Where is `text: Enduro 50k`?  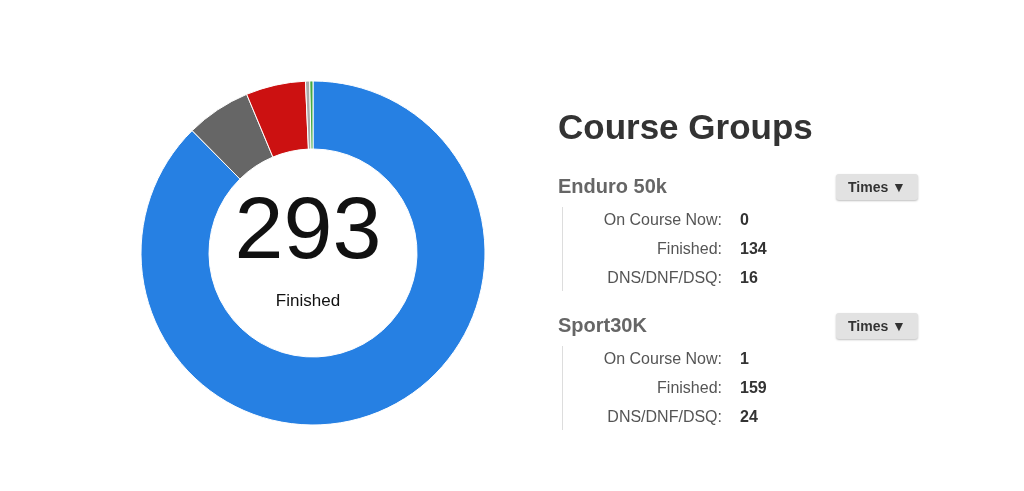
text: Enduro 50k is located at coordinates (612, 186).